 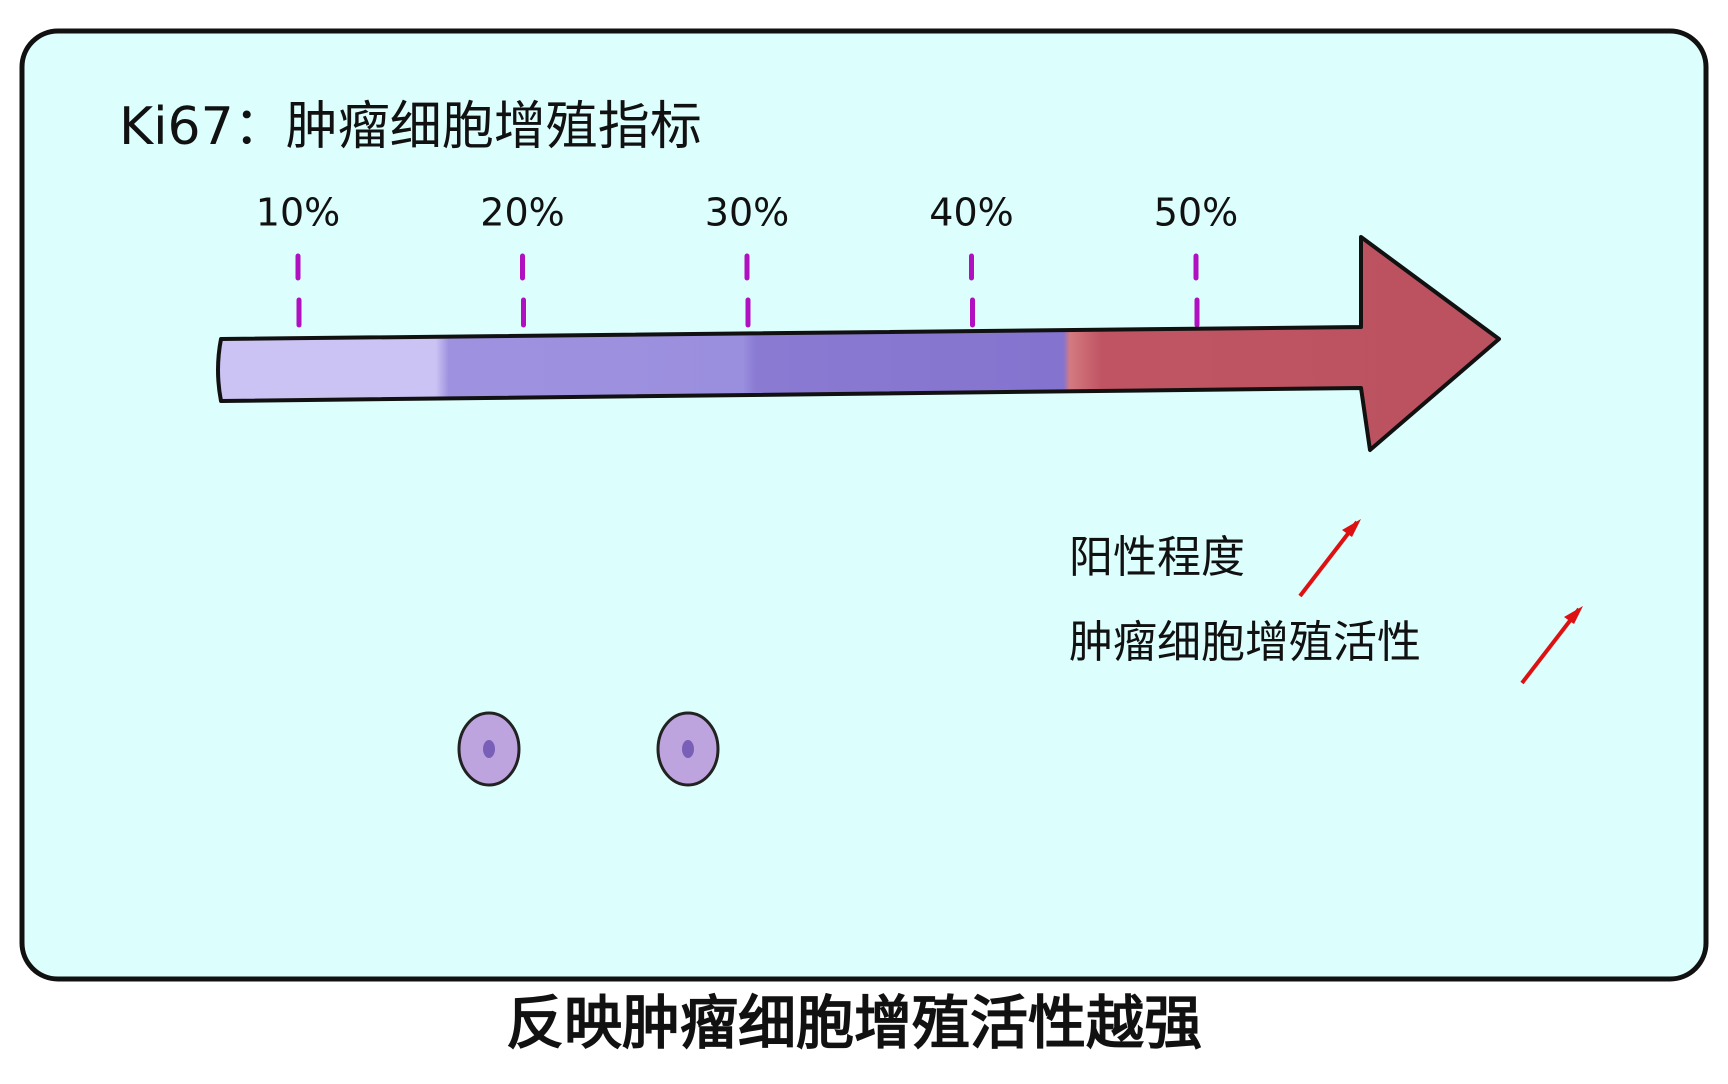 I want to click on arrow, so click(x=858, y=343).